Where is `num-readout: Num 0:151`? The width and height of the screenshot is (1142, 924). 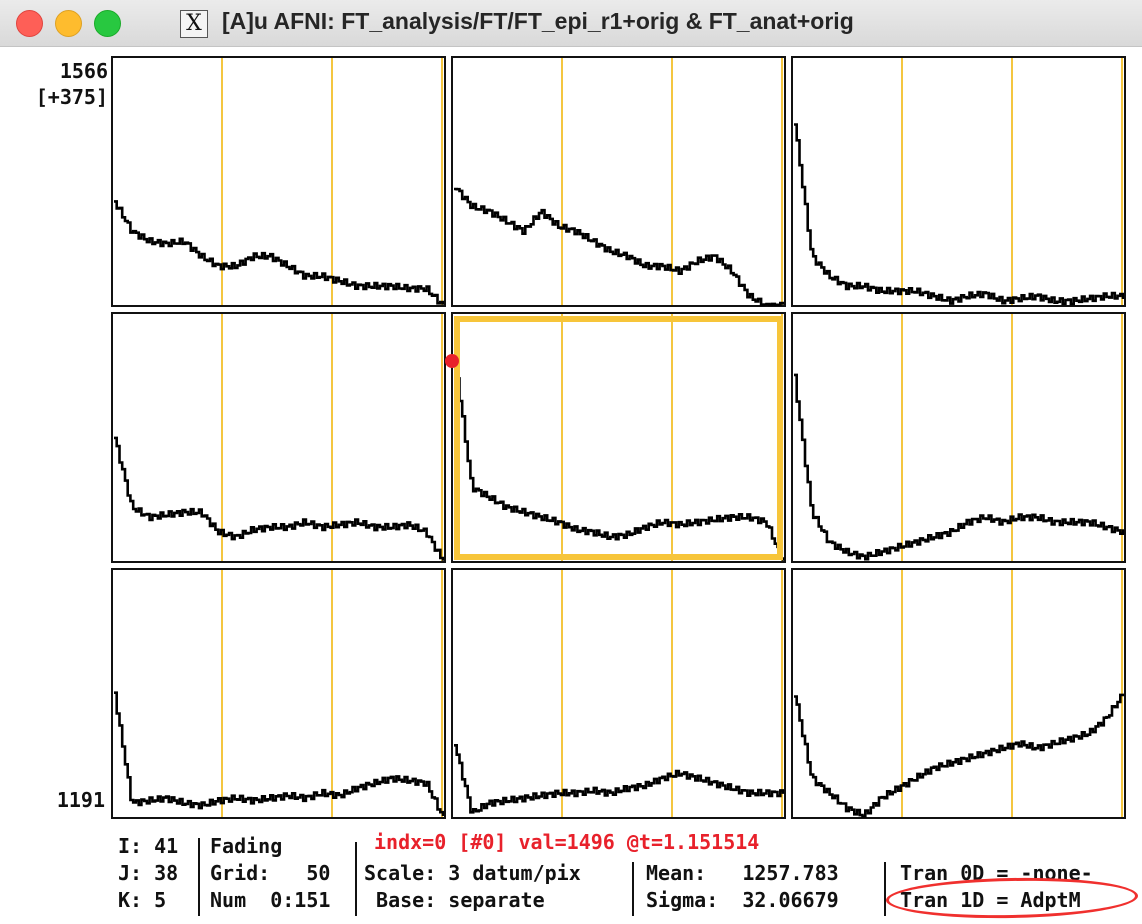
num-readout: Num 0:151 is located at coordinates (270, 900).